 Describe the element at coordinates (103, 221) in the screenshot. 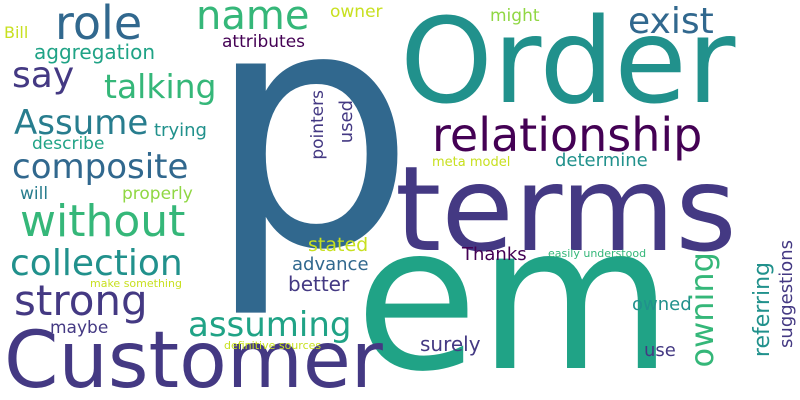

I see `word-without: without` at that location.